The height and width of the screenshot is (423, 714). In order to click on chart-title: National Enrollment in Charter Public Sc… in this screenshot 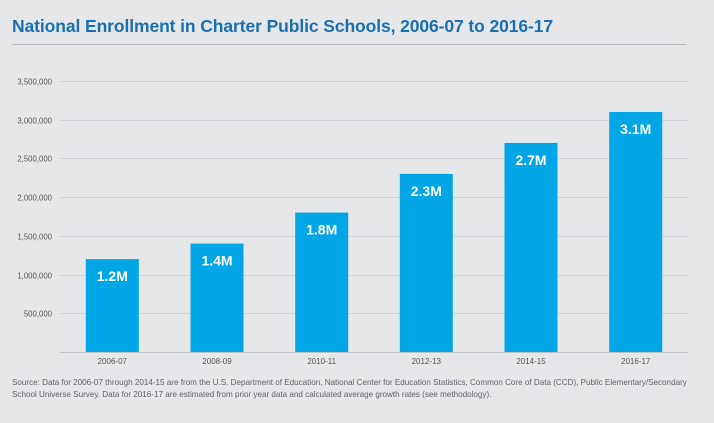, I will do `click(283, 26)`.